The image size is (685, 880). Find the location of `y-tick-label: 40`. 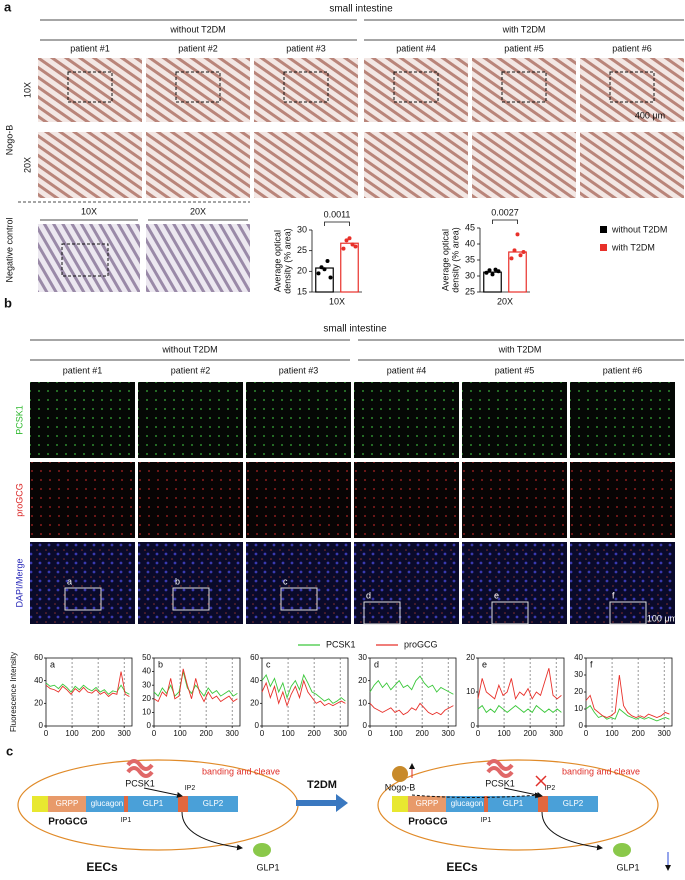

y-tick-label: 40 is located at coordinates (578, 657).